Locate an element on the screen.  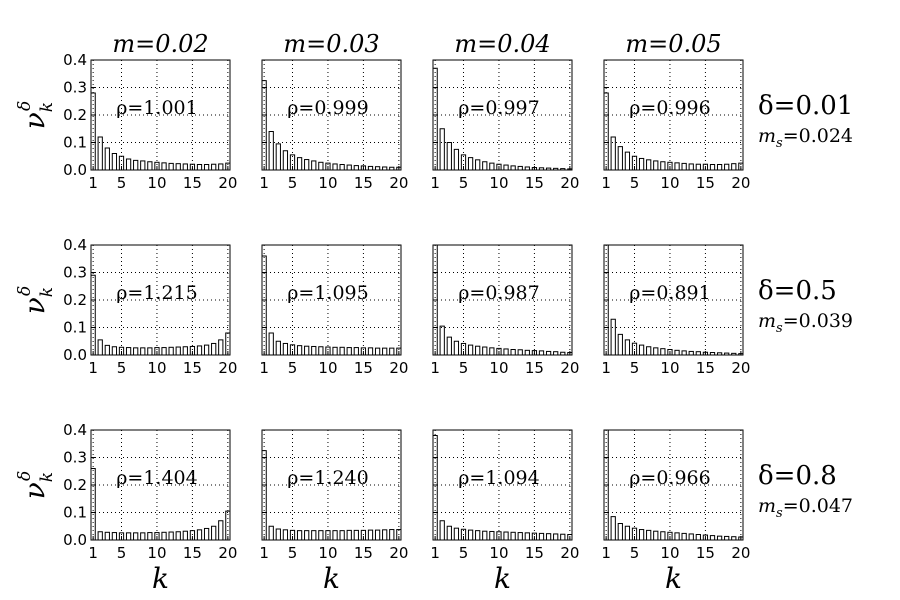
y-axis-label: νkδ is located at coordinates (36, 115).